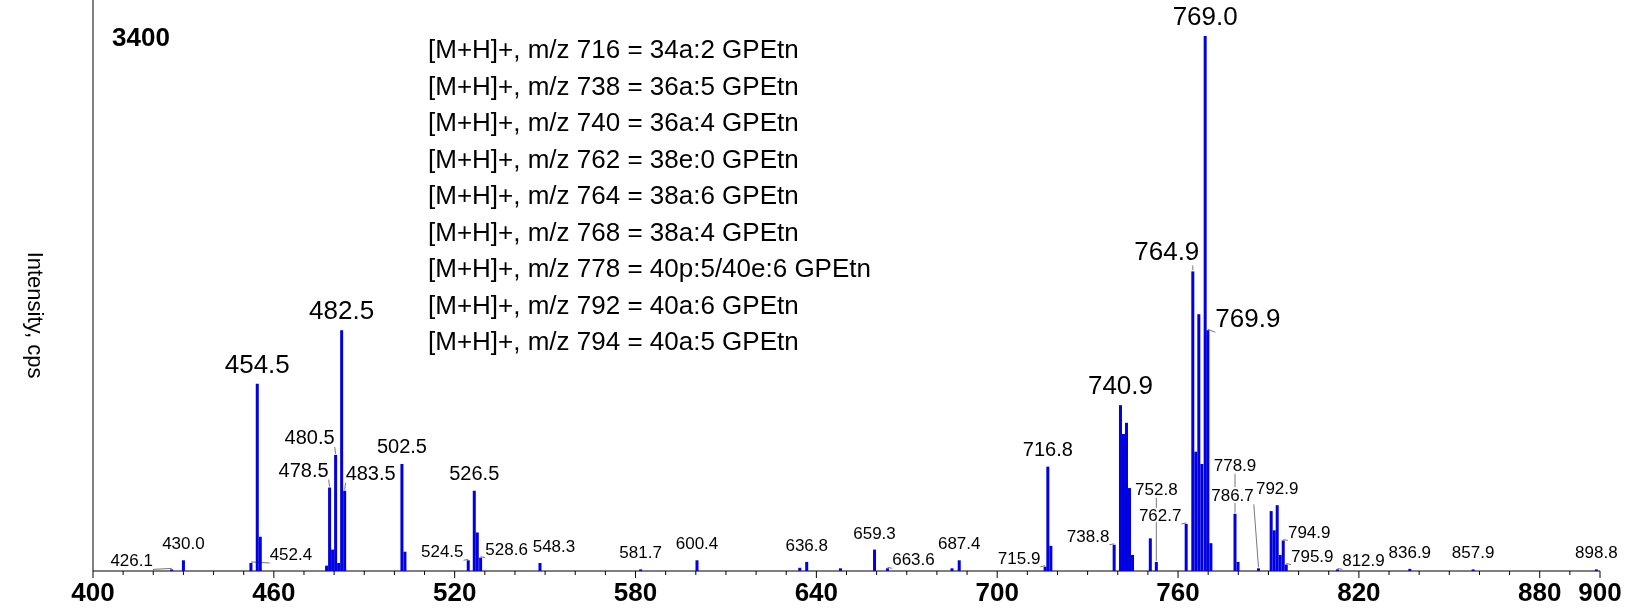 The height and width of the screenshot is (610, 1645). I want to click on annotation: 478.5, so click(303, 469).